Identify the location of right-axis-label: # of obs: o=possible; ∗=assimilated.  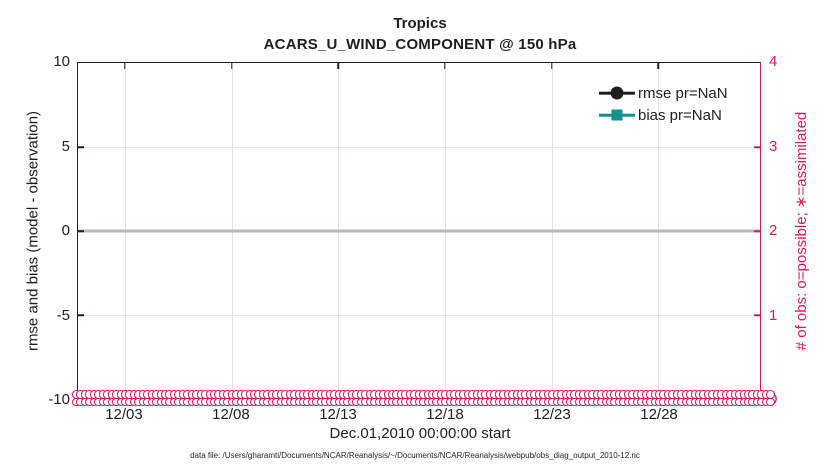
(801, 231).